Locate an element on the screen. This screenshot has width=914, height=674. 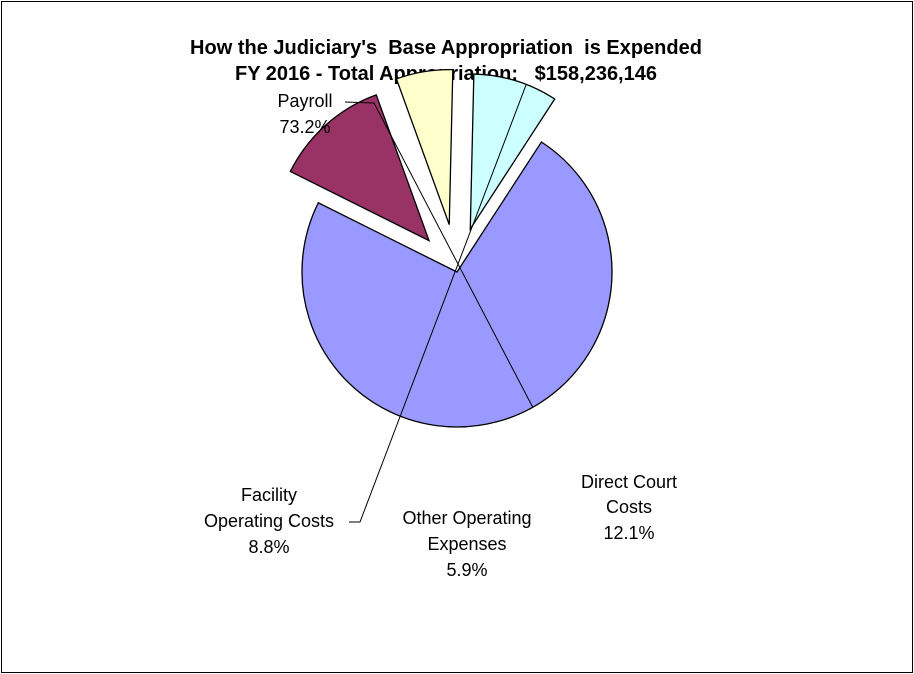
leader-line-facility-operating-costs is located at coordinates (438, 303).